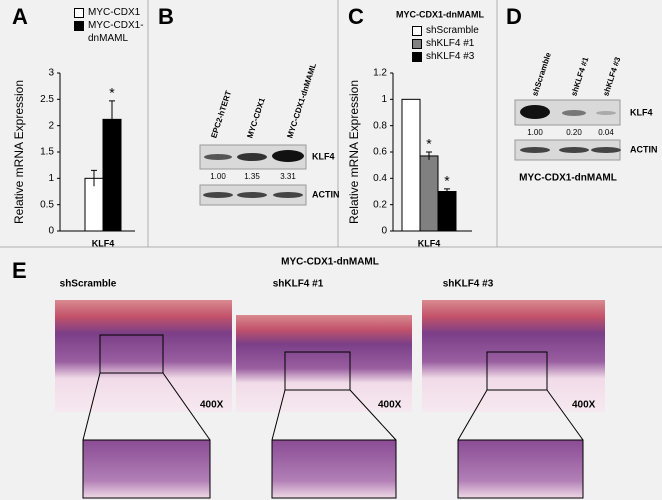  I want to click on panel-label: E, so click(19, 270).